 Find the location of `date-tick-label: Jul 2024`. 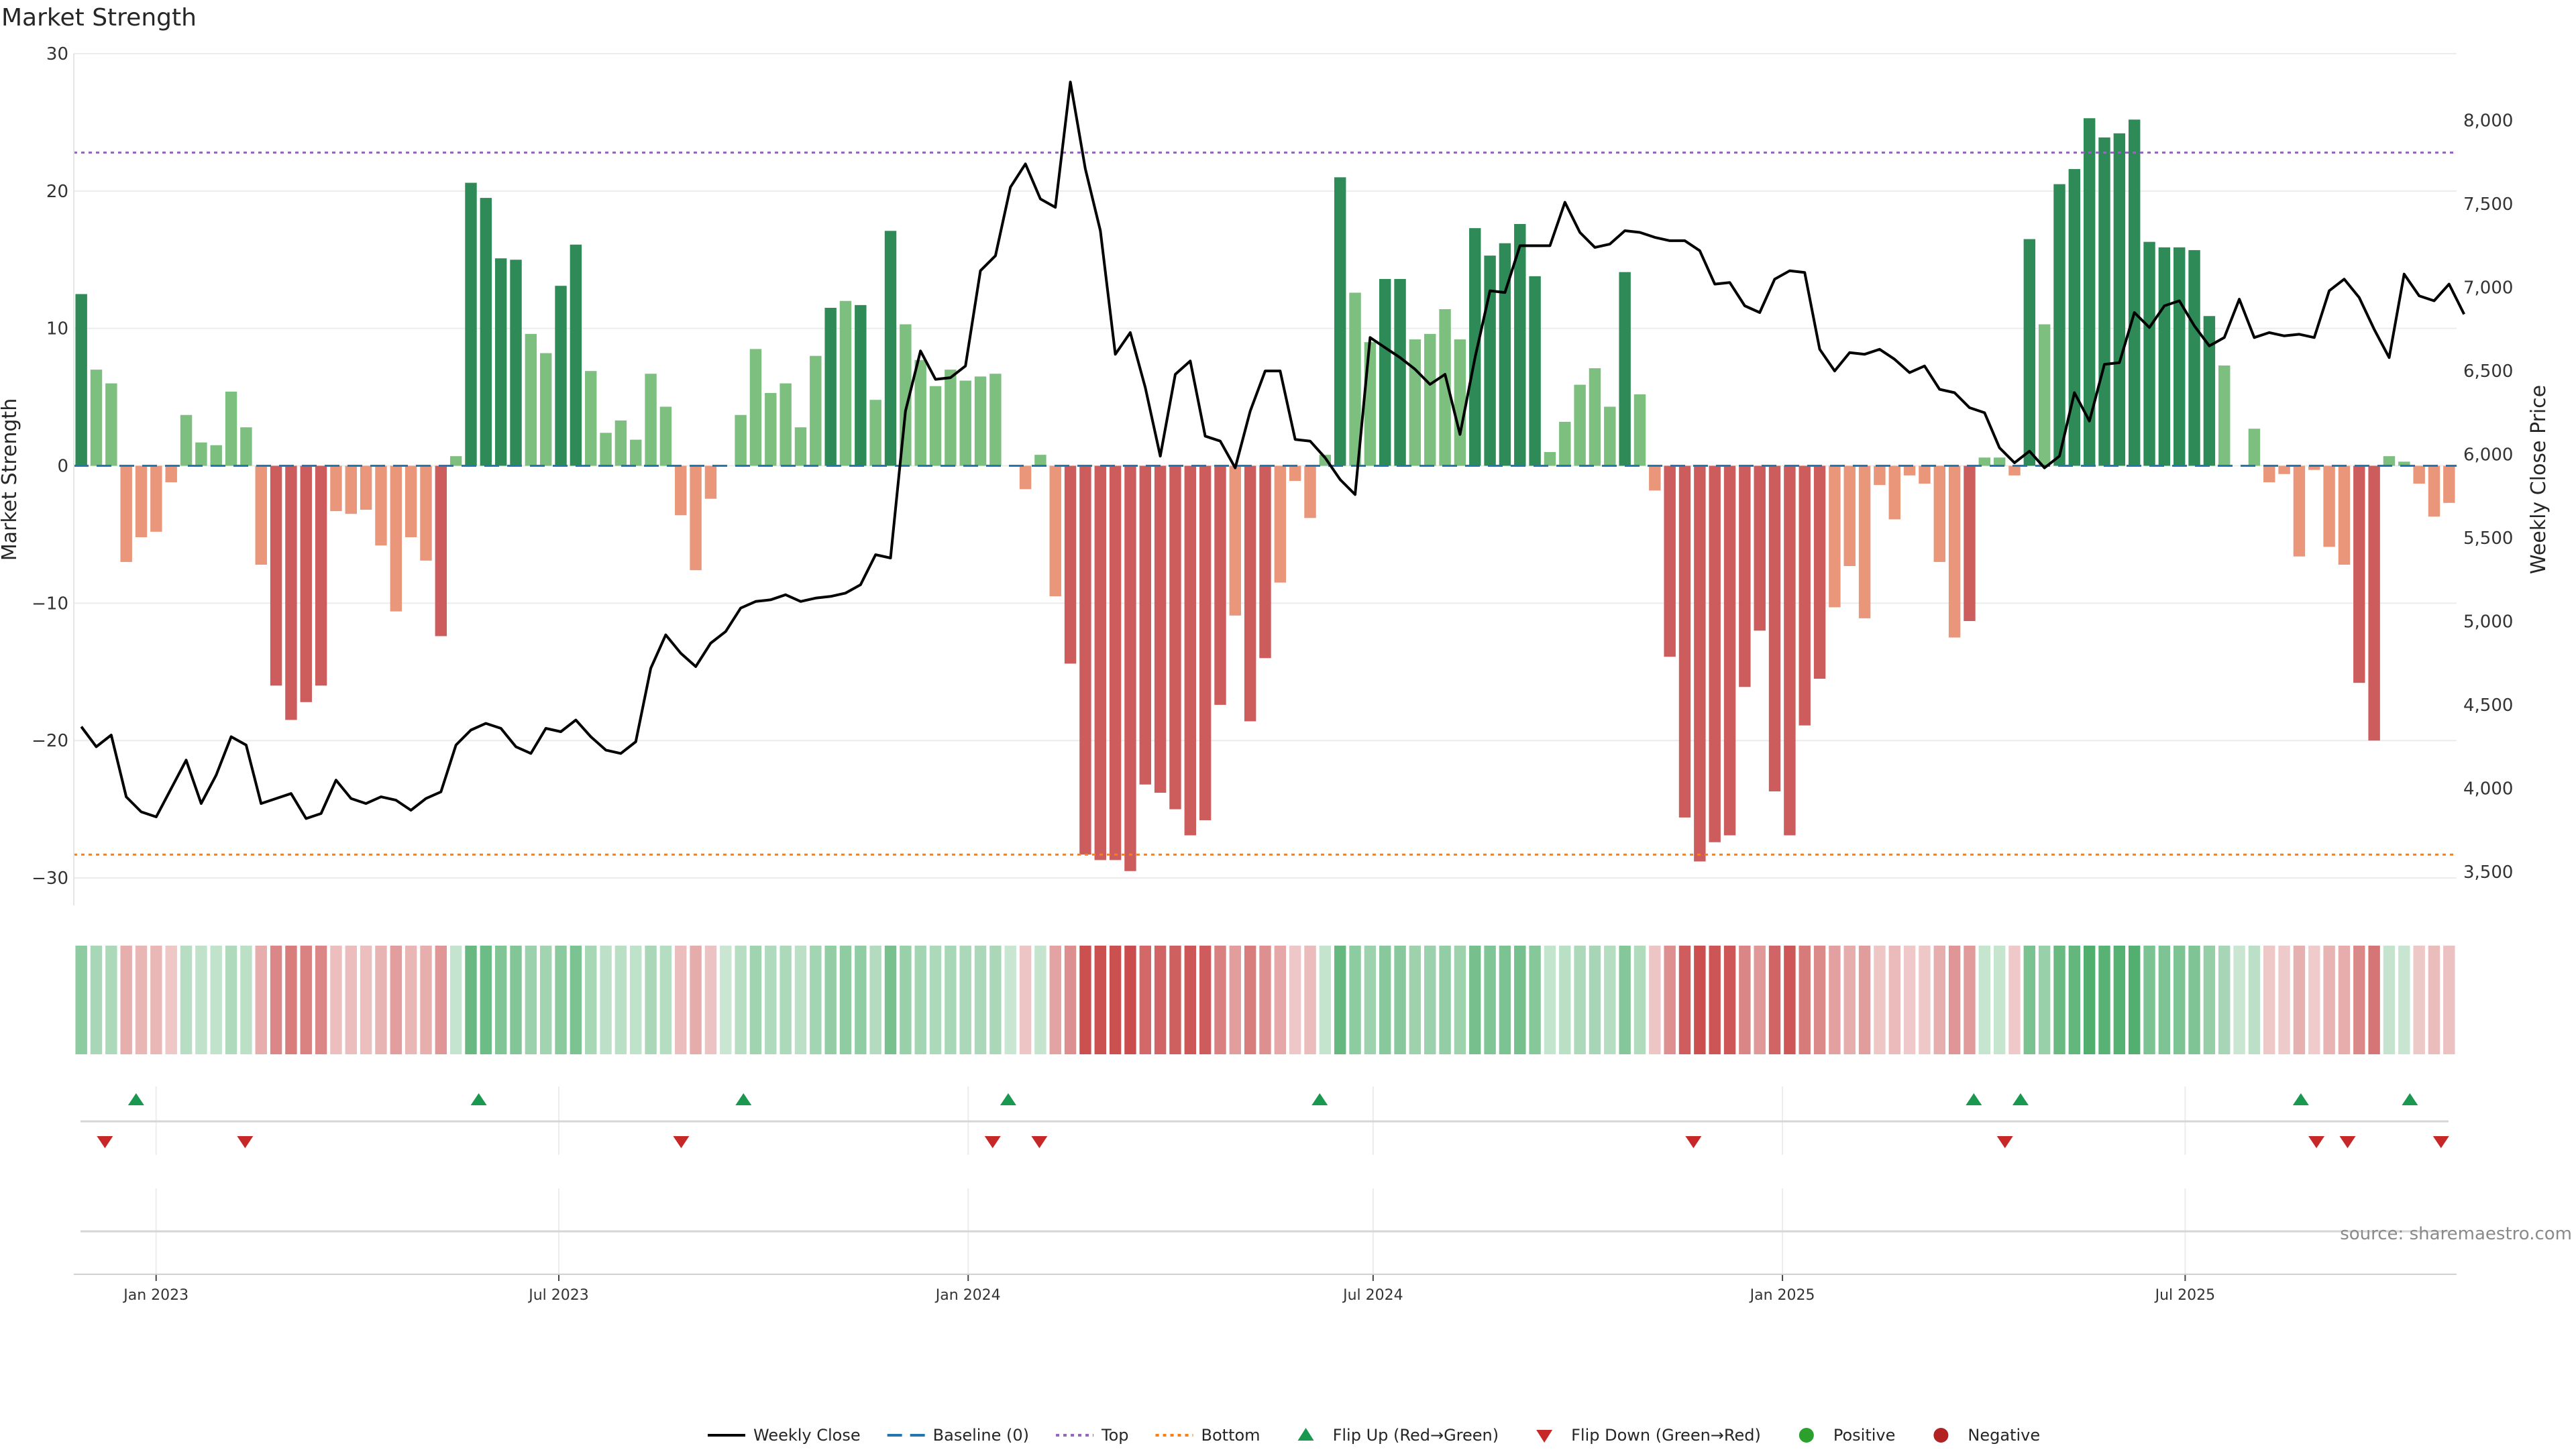

date-tick-label: Jul 2024 is located at coordinates (1372, 1295).